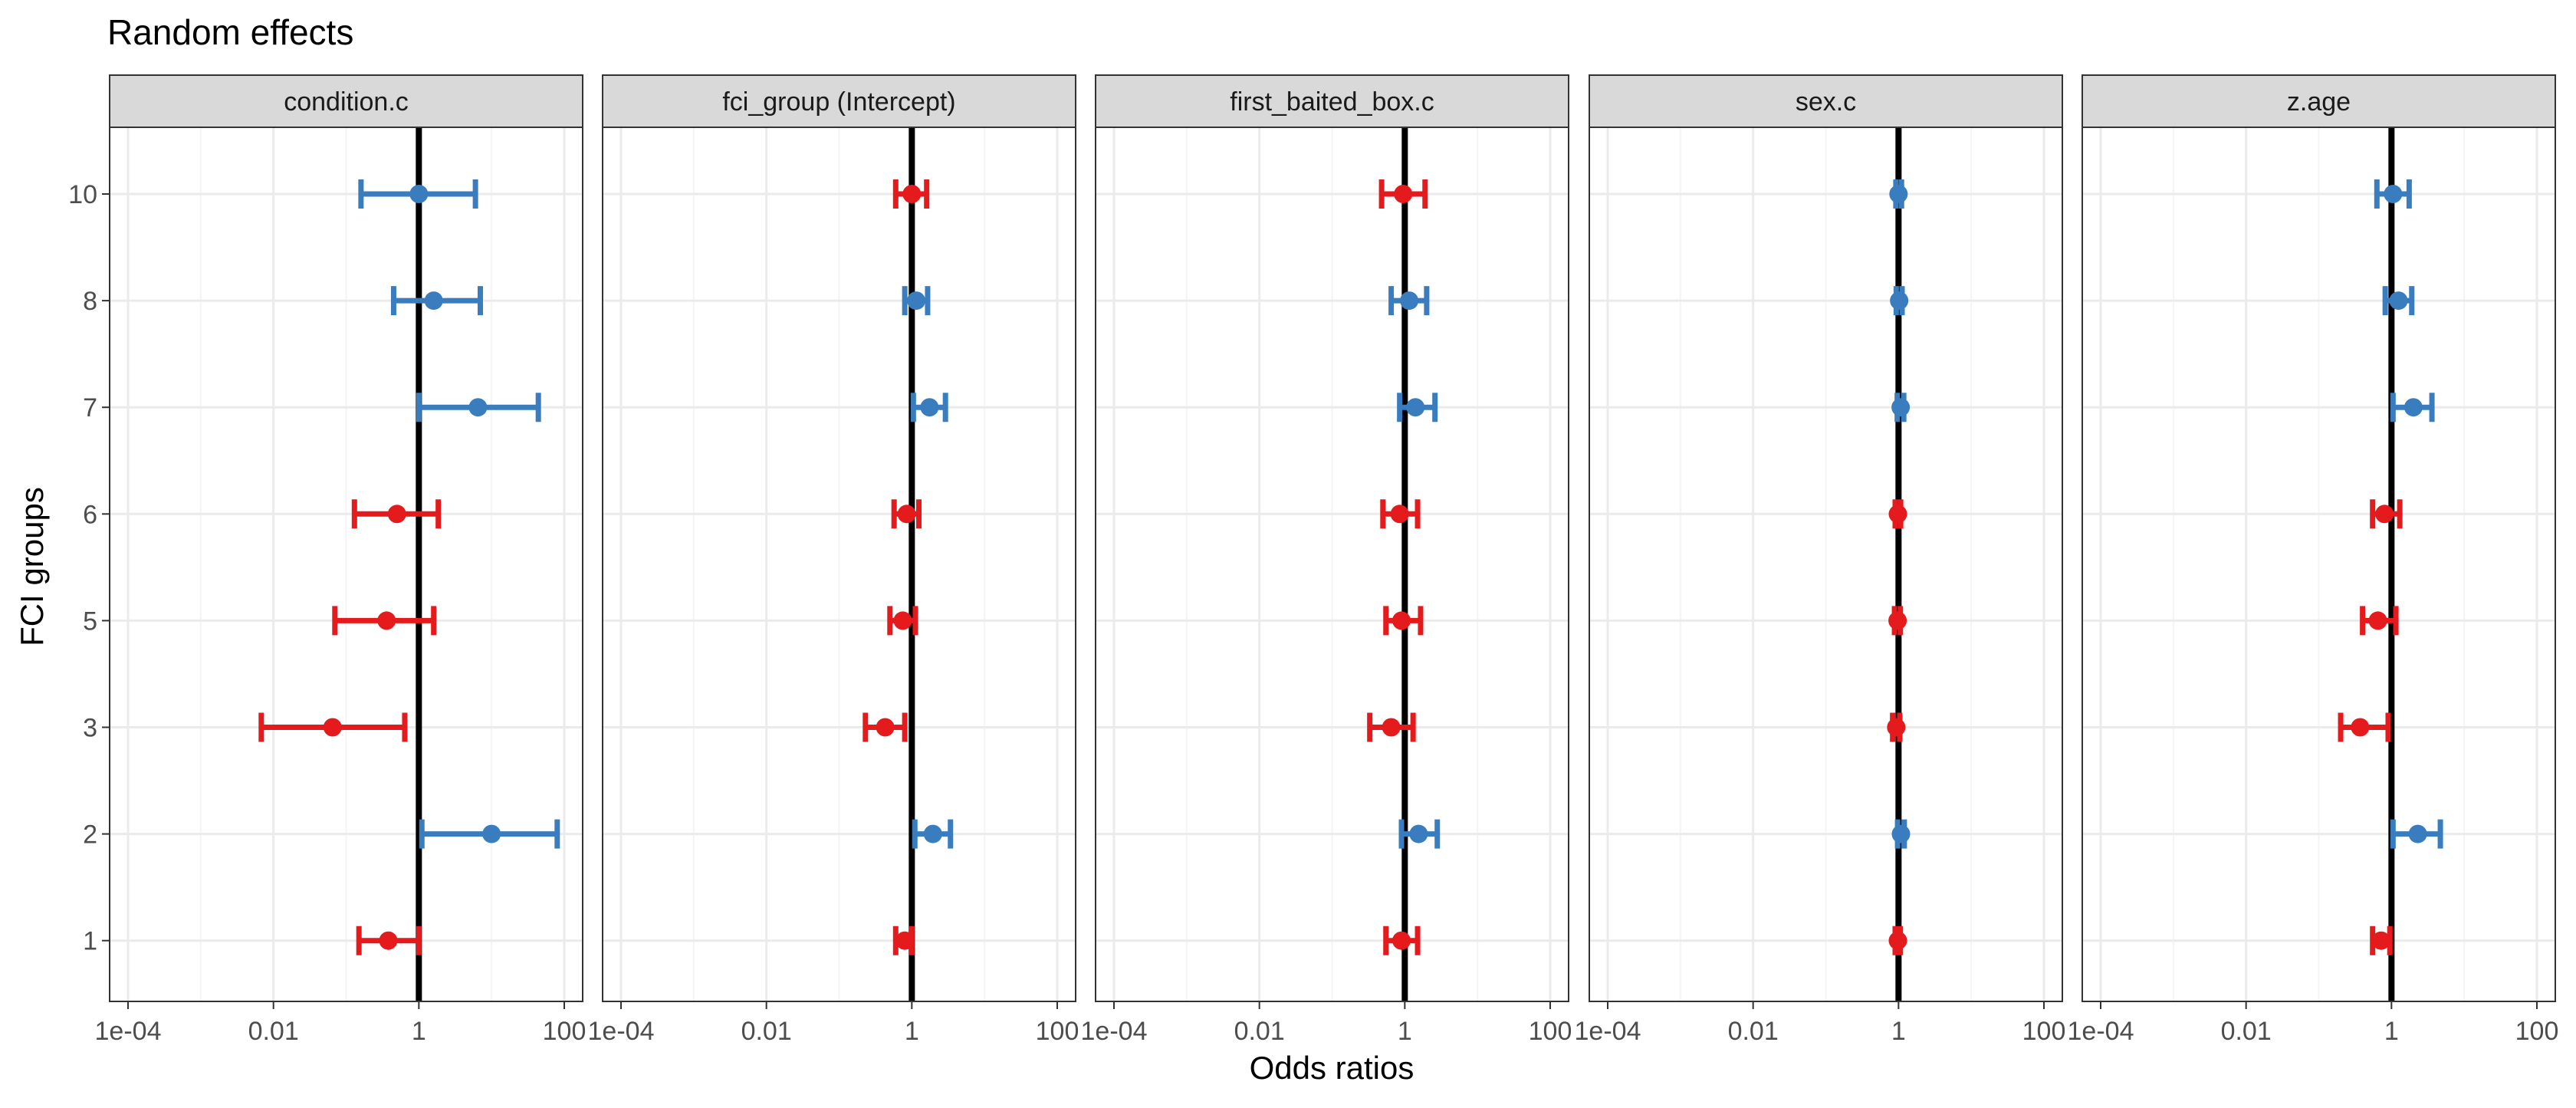  I want to click on y-tick-label-6: 6, so click(90, 514).